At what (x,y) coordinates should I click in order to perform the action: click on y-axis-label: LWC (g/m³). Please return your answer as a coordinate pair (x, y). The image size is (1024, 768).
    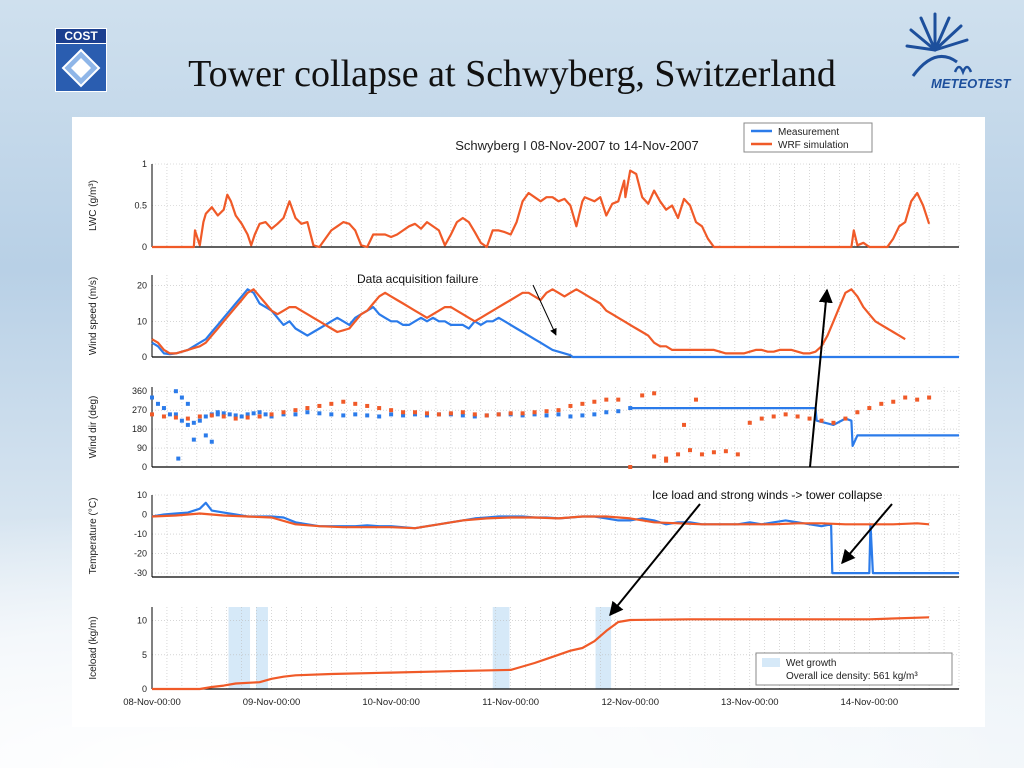
    Looking at the image, I should click on (93, 205).